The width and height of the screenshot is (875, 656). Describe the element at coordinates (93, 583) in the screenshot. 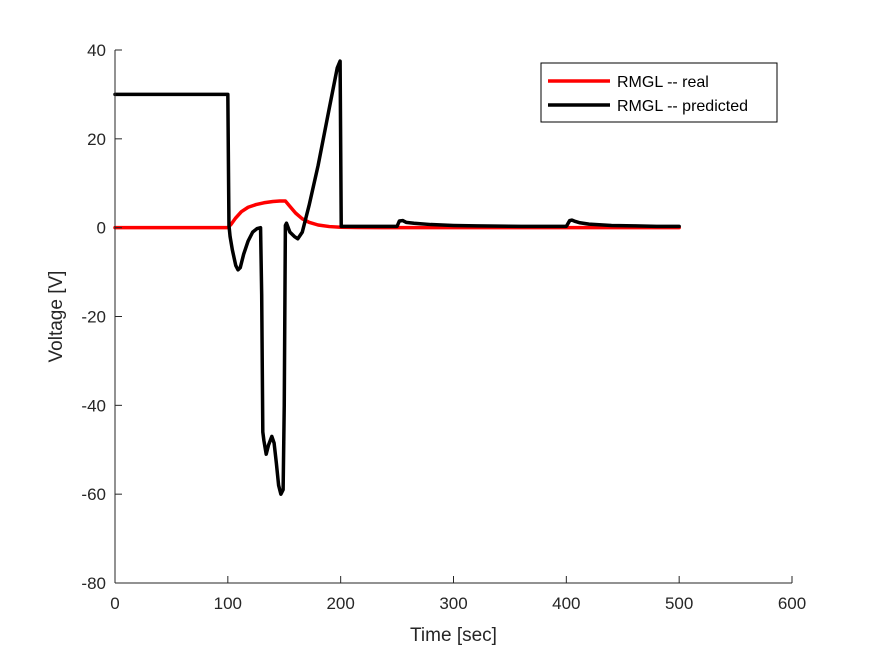

I see `y-tick-label: -80` at that location.